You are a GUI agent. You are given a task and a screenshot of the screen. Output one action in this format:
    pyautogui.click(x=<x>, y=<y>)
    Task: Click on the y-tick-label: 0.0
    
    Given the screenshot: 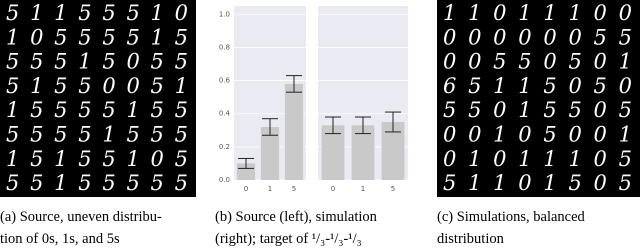 What is the action you would take?
    pyautogui.click(x=224, y=180)
    